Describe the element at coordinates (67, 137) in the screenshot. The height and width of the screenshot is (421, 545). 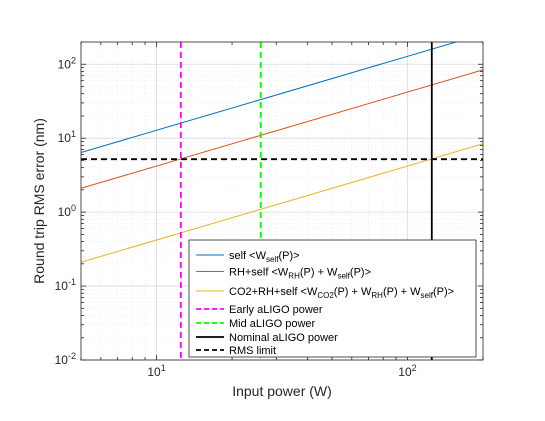
I see `y-tick-label: 10¹` at that location.